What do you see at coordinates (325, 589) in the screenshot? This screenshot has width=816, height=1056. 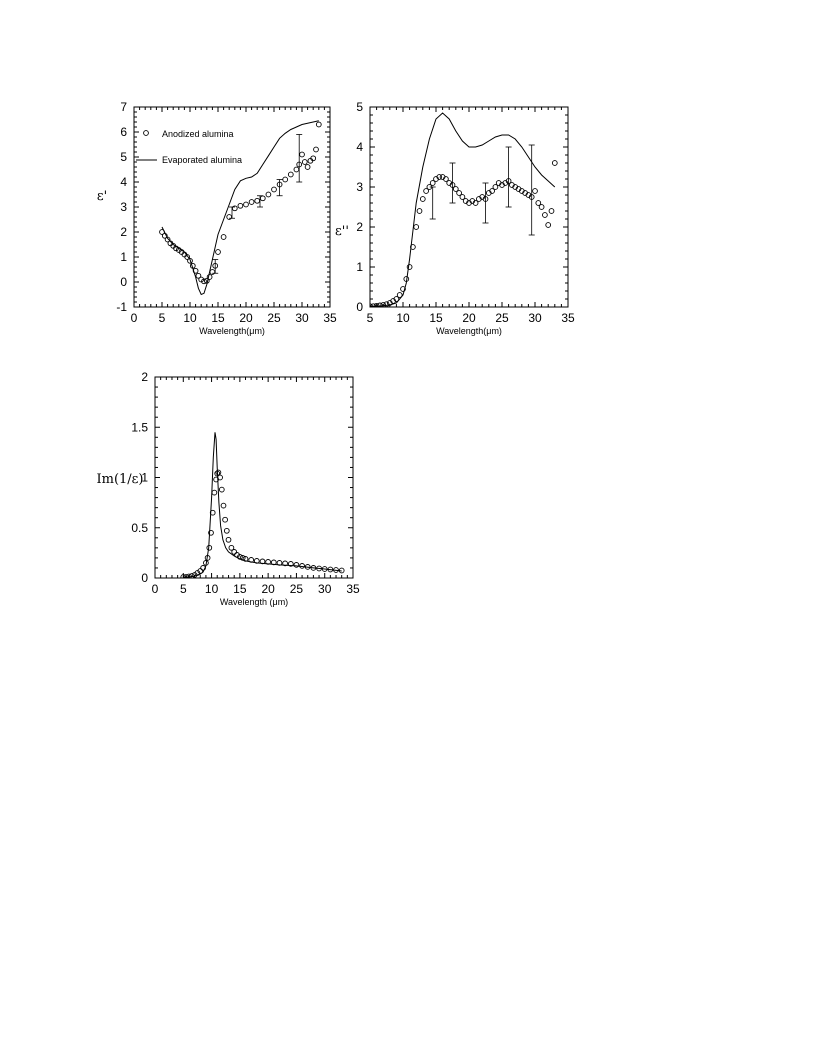 I see `x-tick-label: 30` at bounding box center [325, 589].